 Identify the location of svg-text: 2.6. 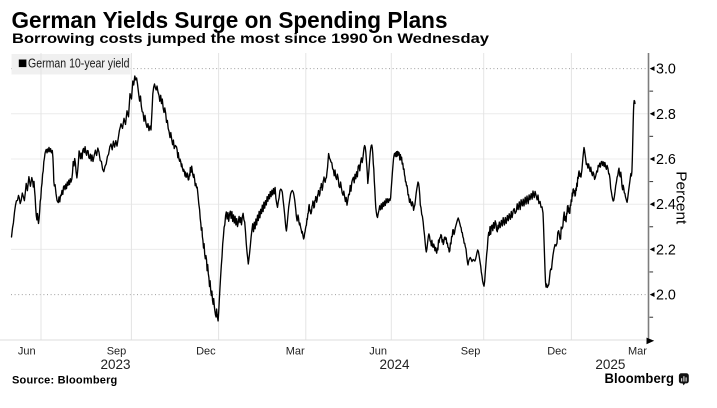
(666, 160).